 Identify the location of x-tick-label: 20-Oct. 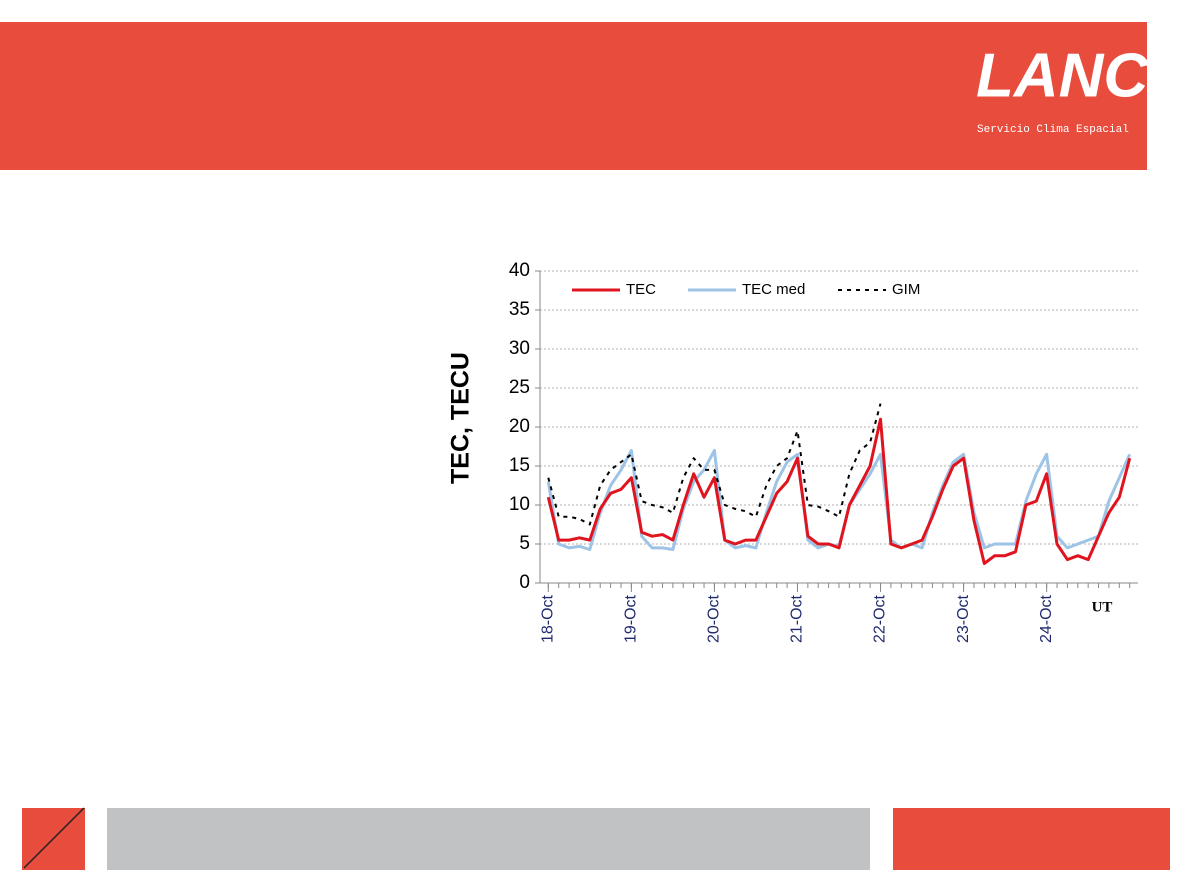
(714, 618).